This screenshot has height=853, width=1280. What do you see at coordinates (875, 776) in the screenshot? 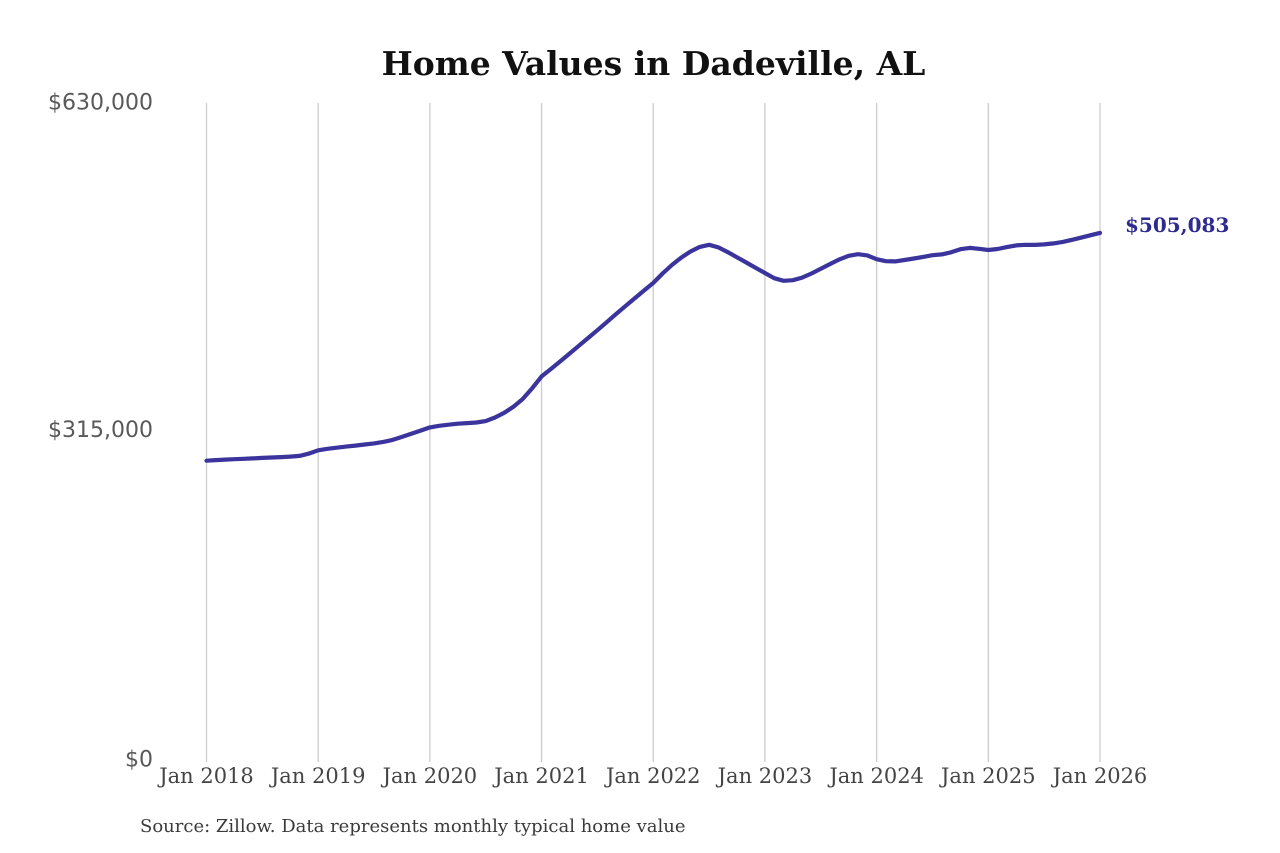
I see `x-tick-label: Jan 2024` at bounding box center [875, 776].